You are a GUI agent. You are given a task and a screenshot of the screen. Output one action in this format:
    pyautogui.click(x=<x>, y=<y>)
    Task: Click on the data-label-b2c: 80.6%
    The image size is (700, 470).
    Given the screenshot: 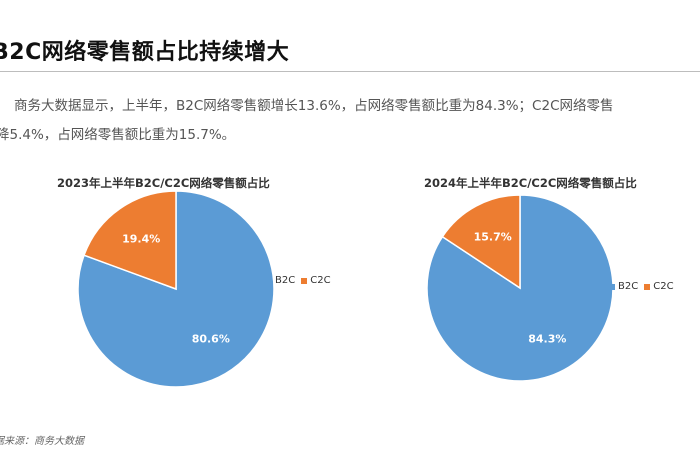 What is the action you would take?
    pyautogui.click(x=211, y=338)
    